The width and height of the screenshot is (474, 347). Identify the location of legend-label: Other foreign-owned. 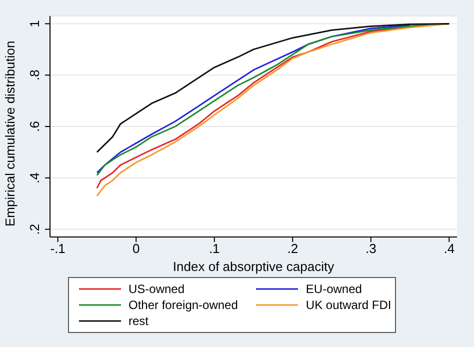
(183, 305).